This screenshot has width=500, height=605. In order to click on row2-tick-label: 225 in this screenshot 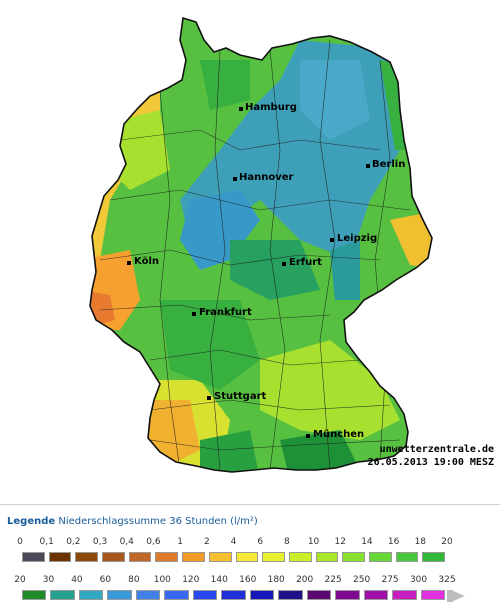, I will do `click(333, 580)`.